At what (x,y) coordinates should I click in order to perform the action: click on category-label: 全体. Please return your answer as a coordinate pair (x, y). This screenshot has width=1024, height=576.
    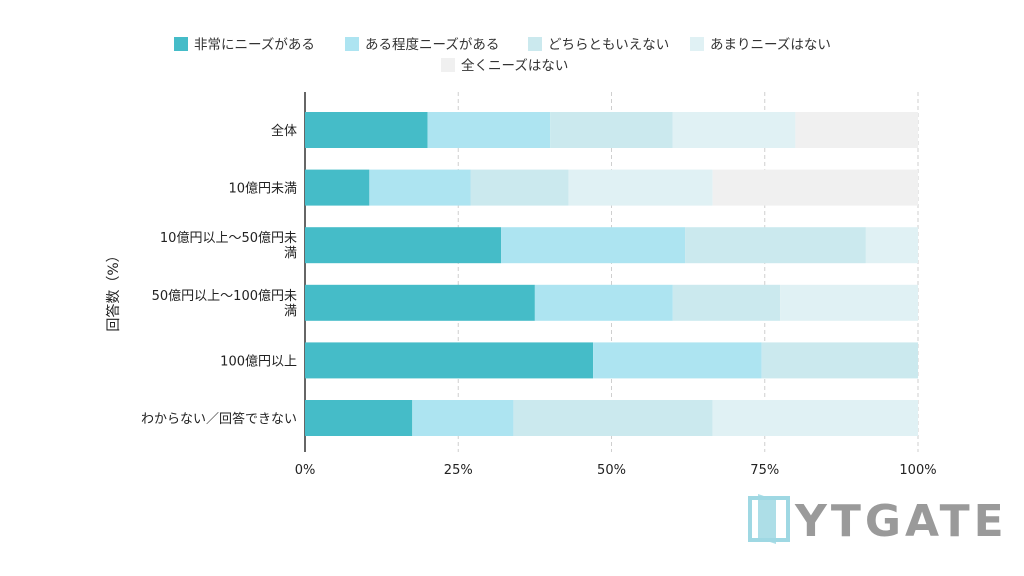
    Looking at the image, I should click on (284, 131).